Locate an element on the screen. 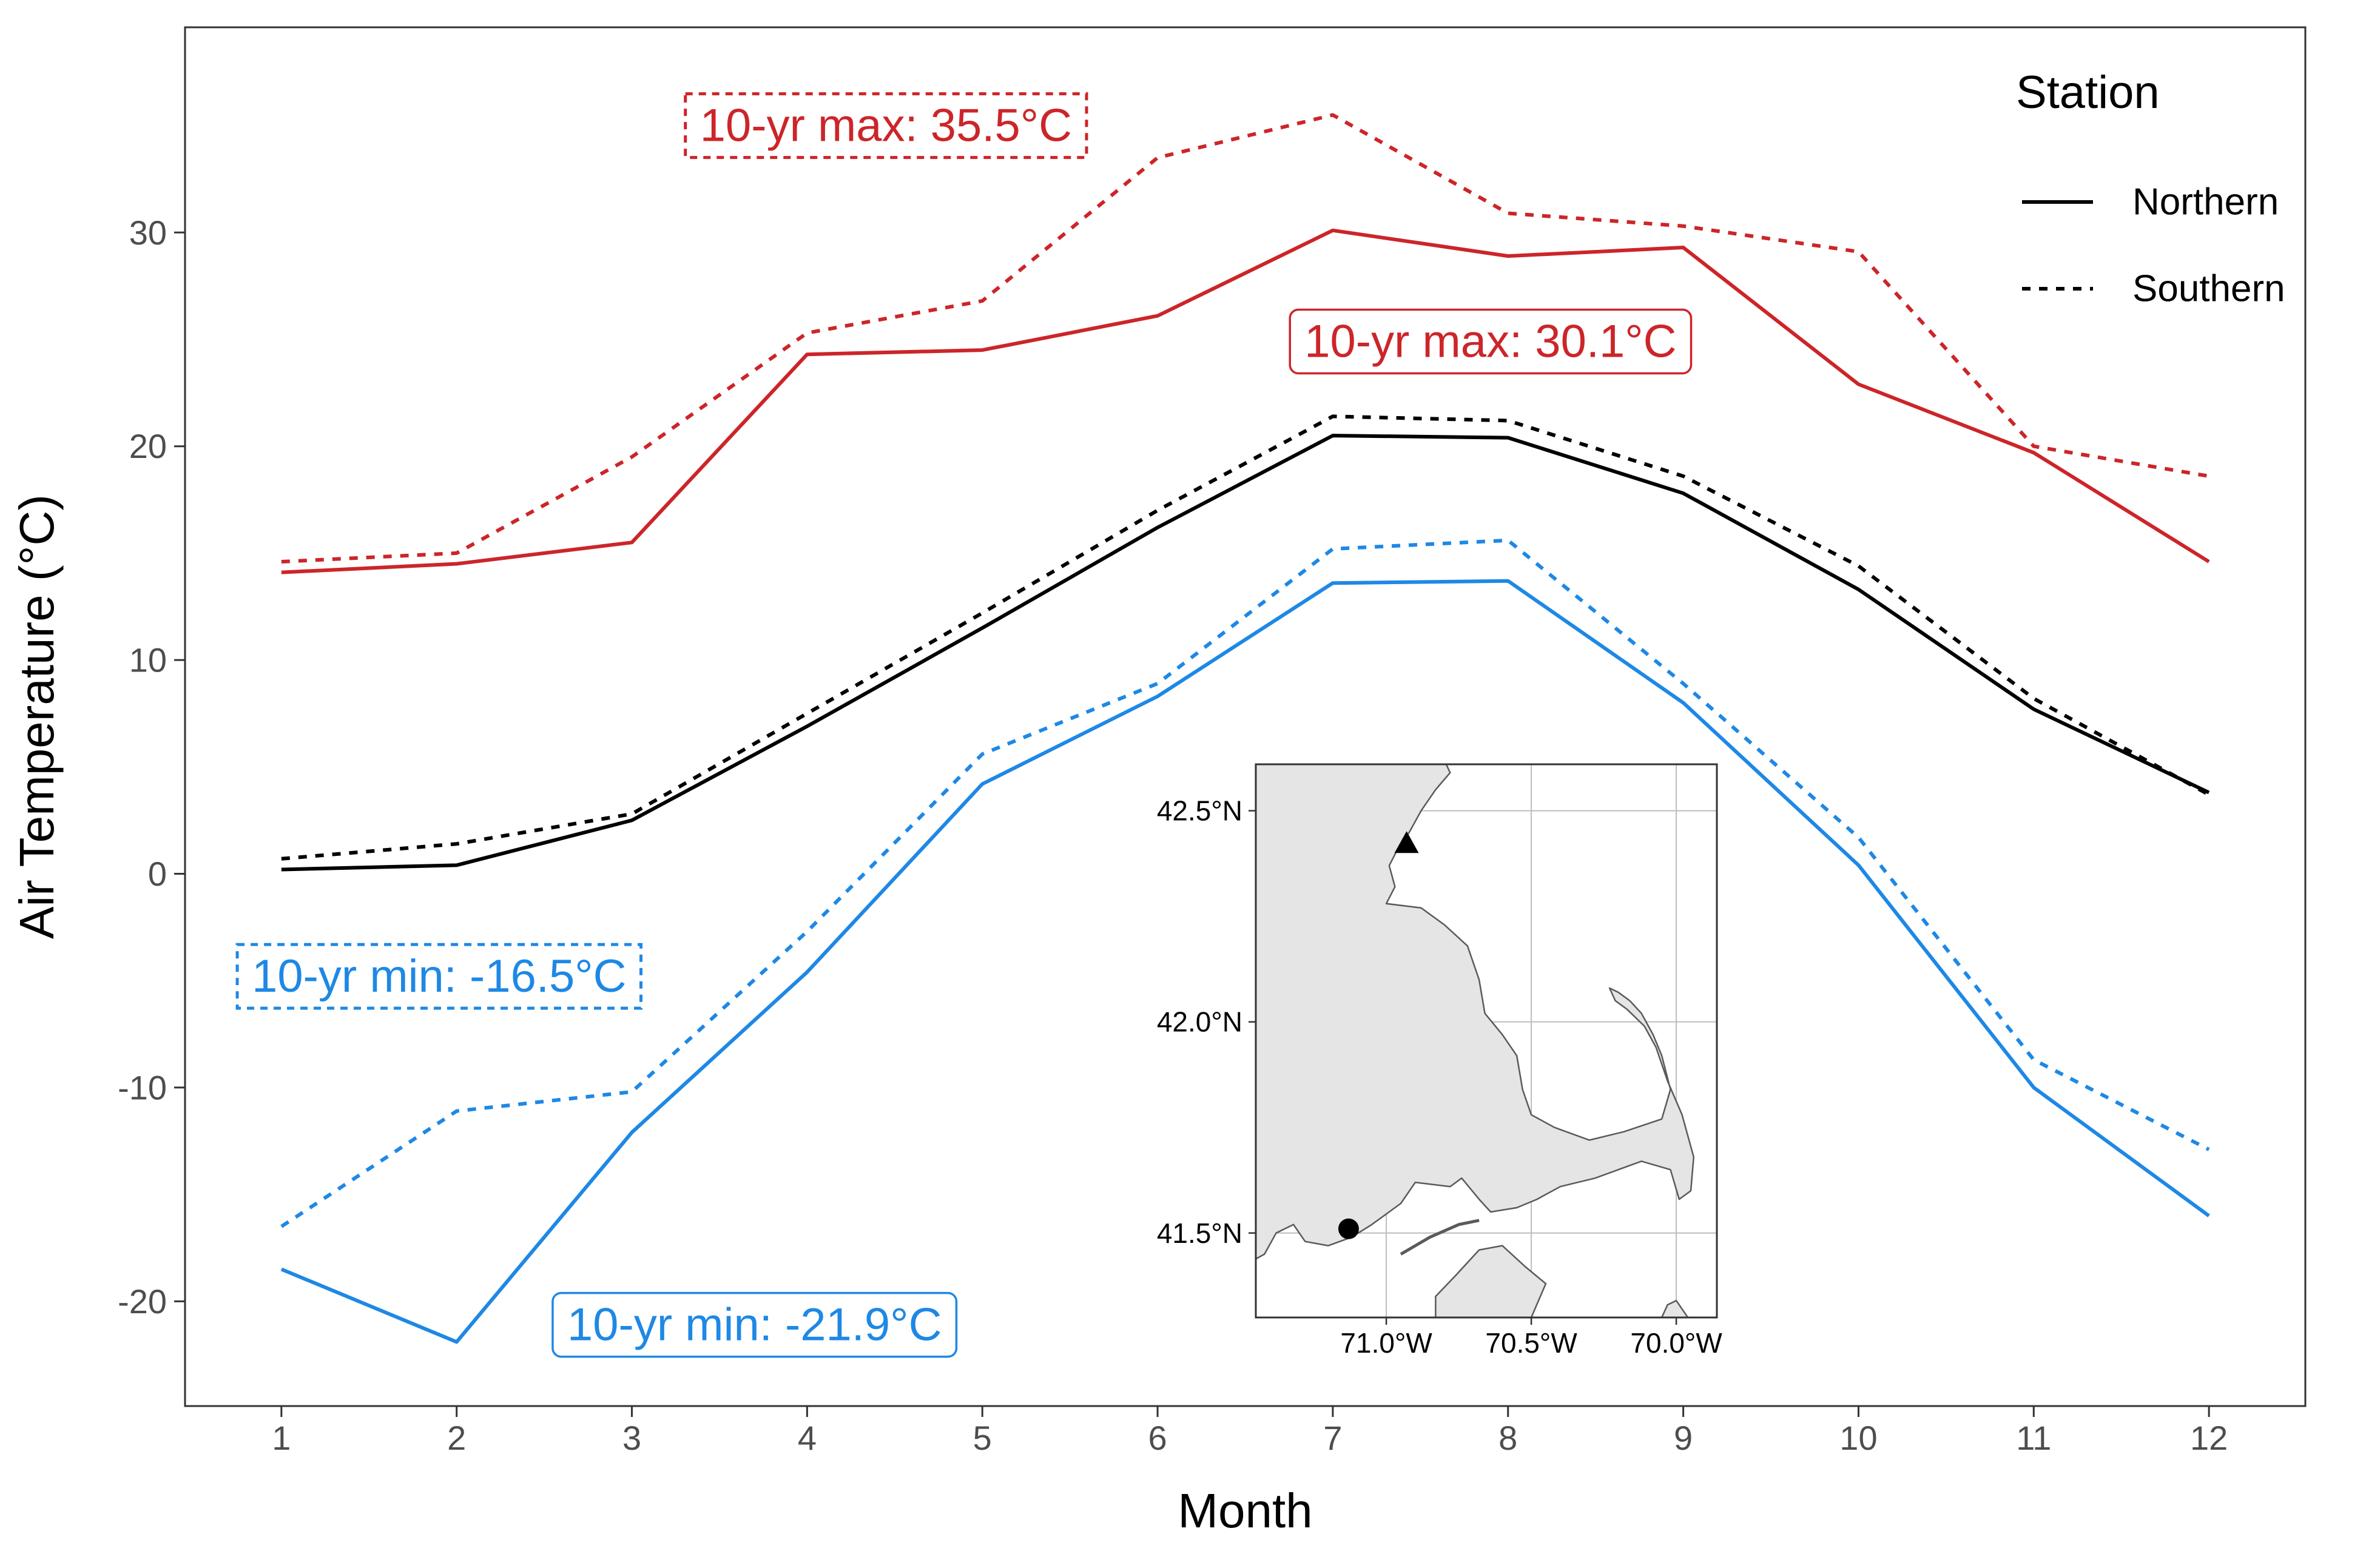 The height and width of the screenshot is (1568, 2366). annotation-label-2: 10-yr max: 30.1°C is located at coordinates (1490, 342).